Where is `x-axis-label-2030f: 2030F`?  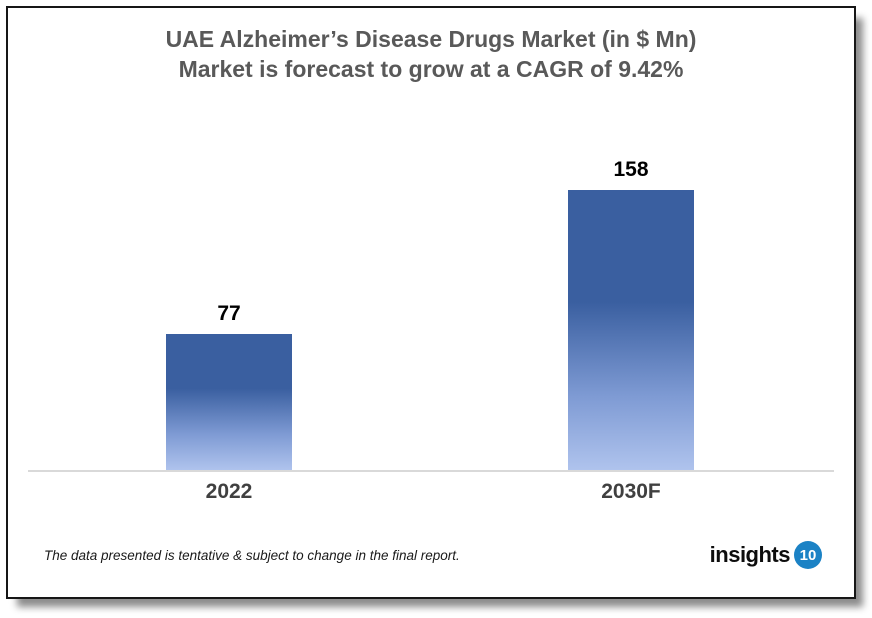
x-axis-label-2030f: 2030F is located at coordinates (631, 491).